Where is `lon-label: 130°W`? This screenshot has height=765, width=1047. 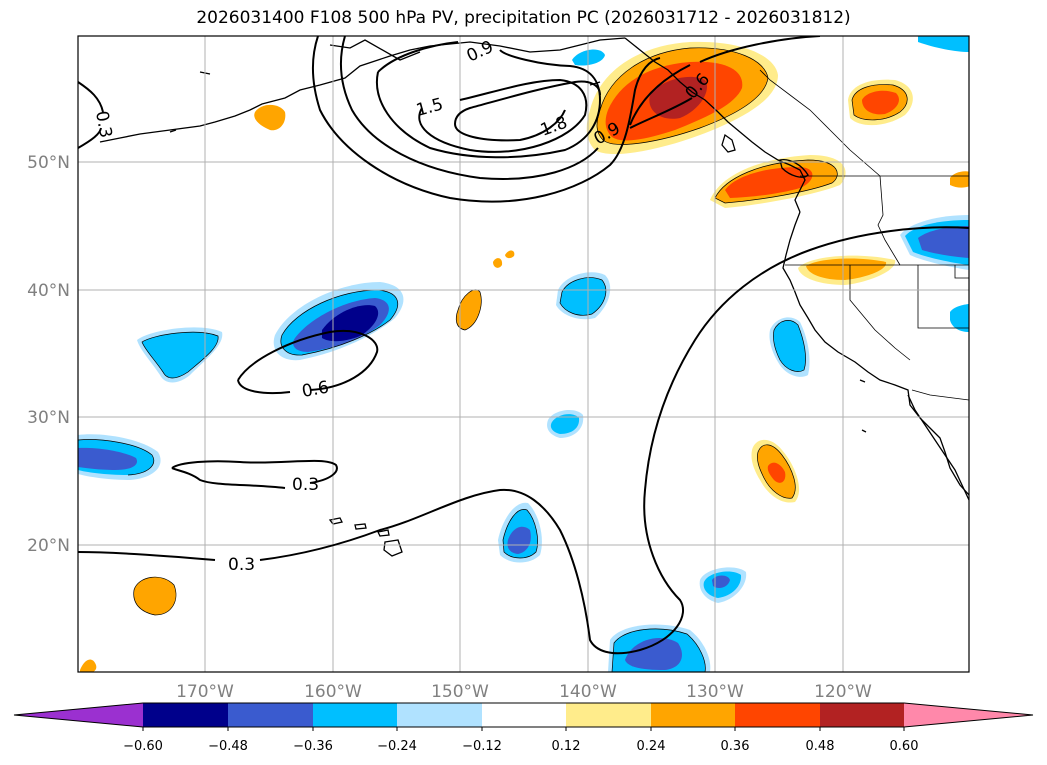
lon-label: 130°W is located at coordinates (715, 692).